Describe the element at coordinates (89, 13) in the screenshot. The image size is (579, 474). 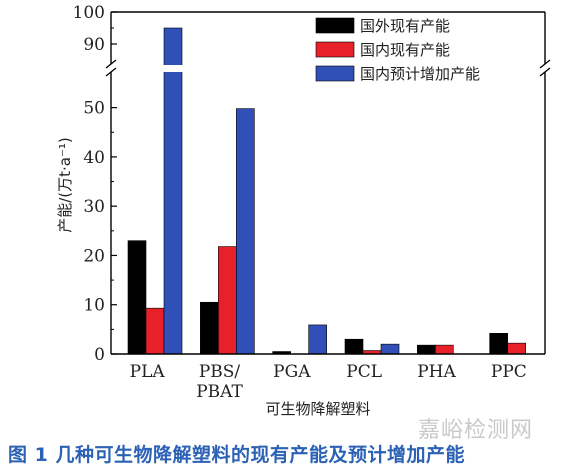
I see `y-tick-label: 100` at that location.